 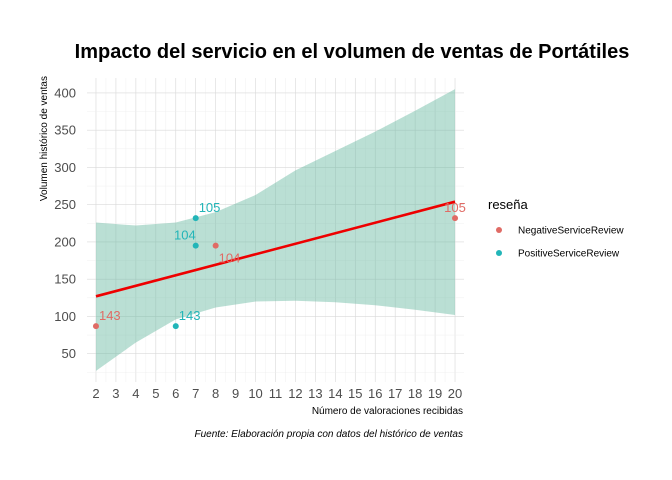 What do you see at coordinates (375, 393) in the screenshot?
I see `x-tick-label: 16` at bounding box center [375, 393].